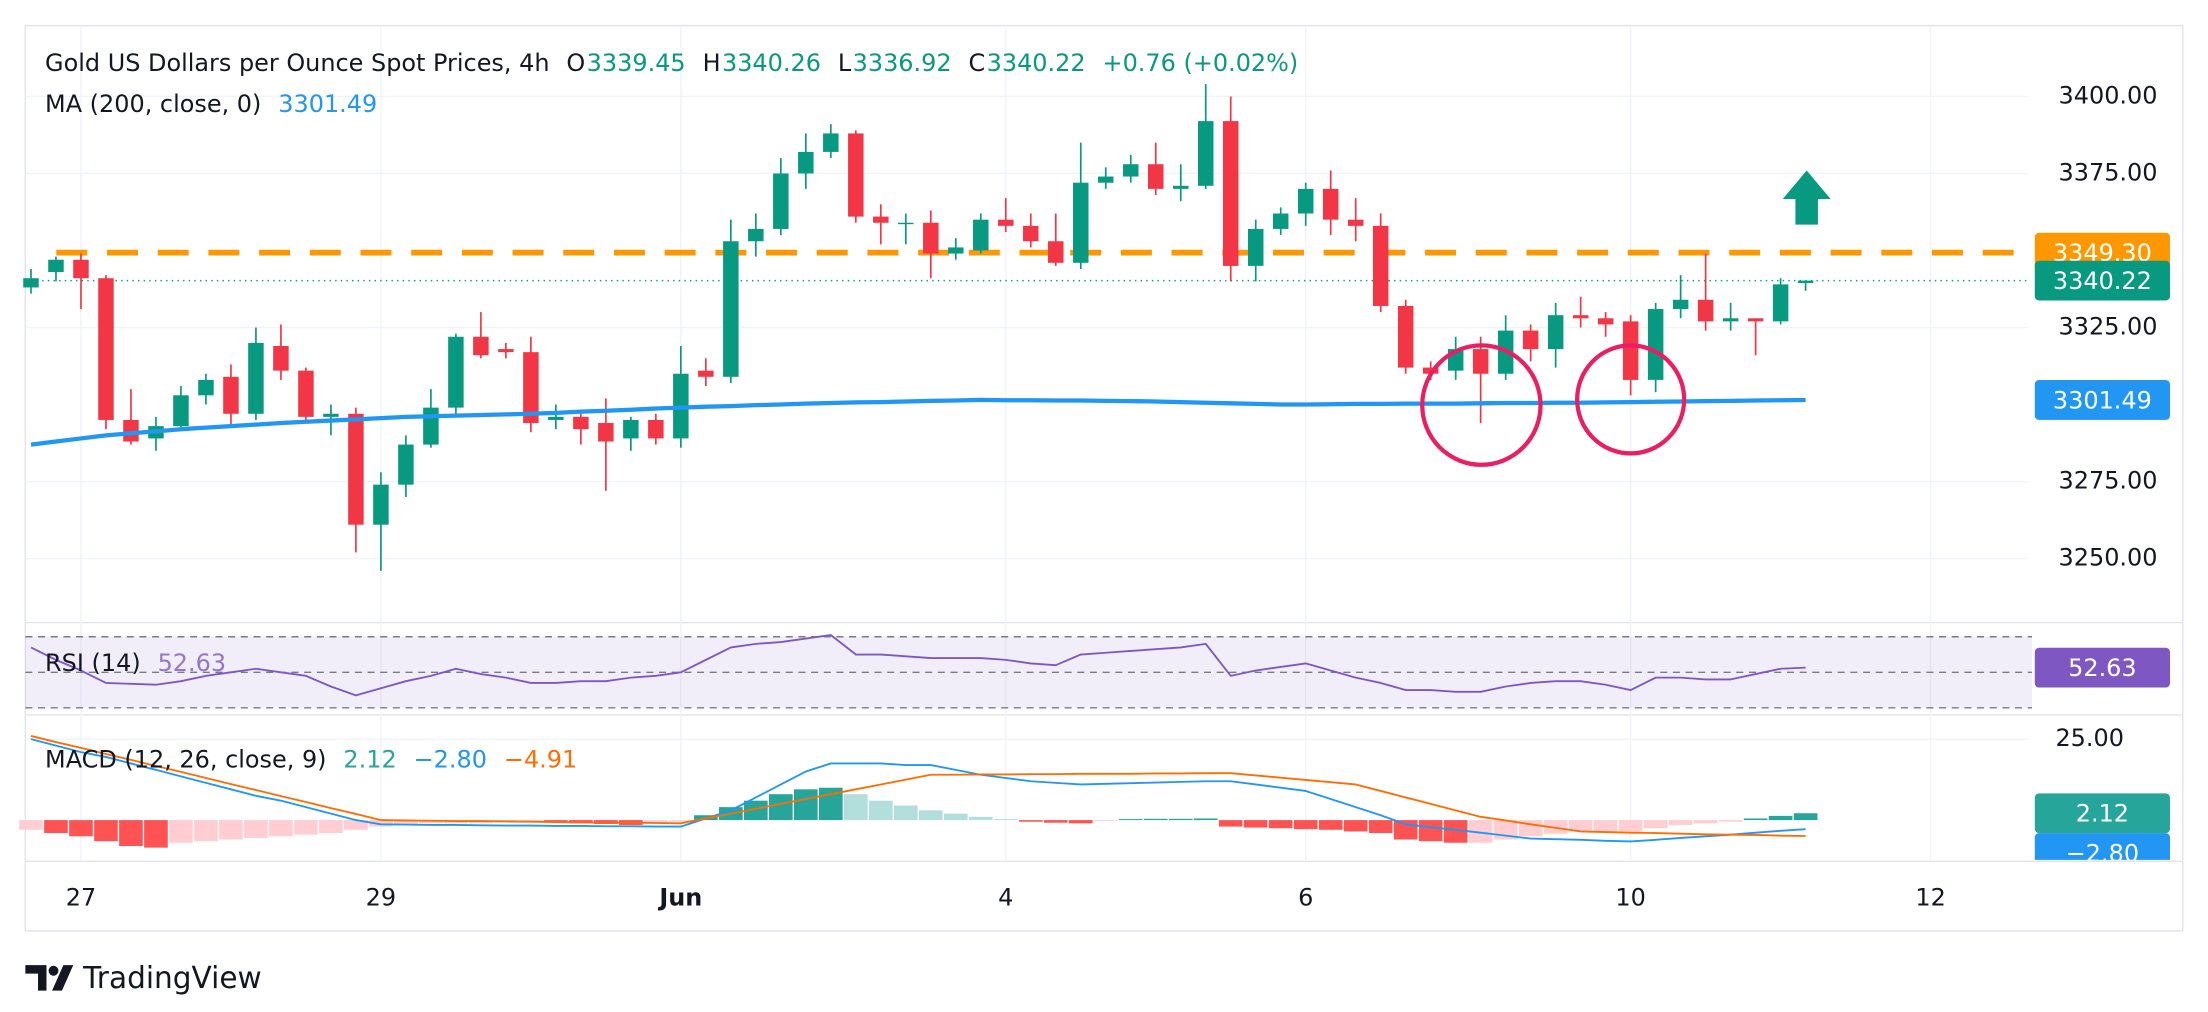  I want to click on y-tick-label: 3250.00, so click(2108, 558).